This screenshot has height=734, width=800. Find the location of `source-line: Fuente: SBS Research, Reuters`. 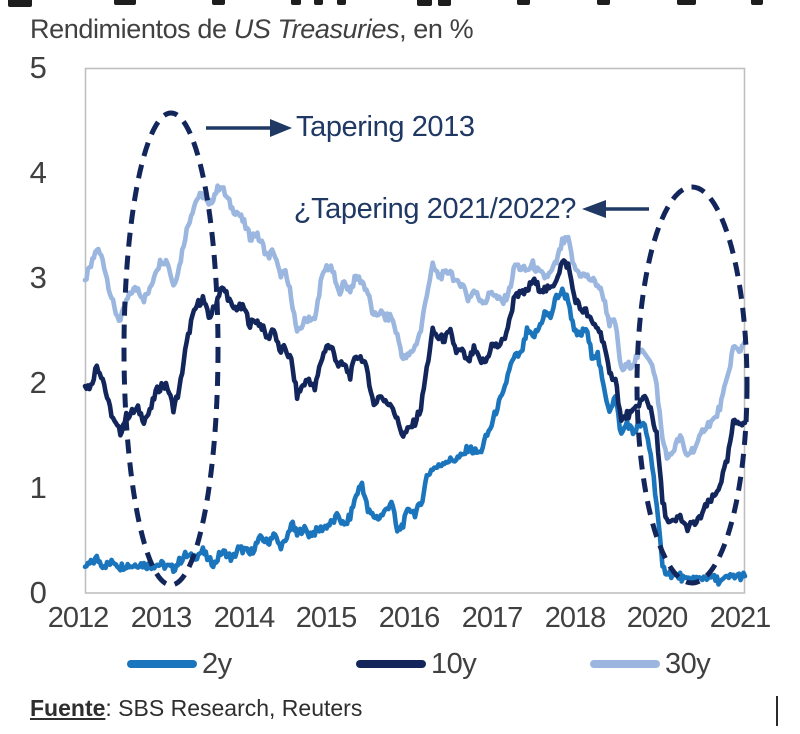

source-line: Fuente: SBS Research, Reuters is located at coordinates (196, 708).